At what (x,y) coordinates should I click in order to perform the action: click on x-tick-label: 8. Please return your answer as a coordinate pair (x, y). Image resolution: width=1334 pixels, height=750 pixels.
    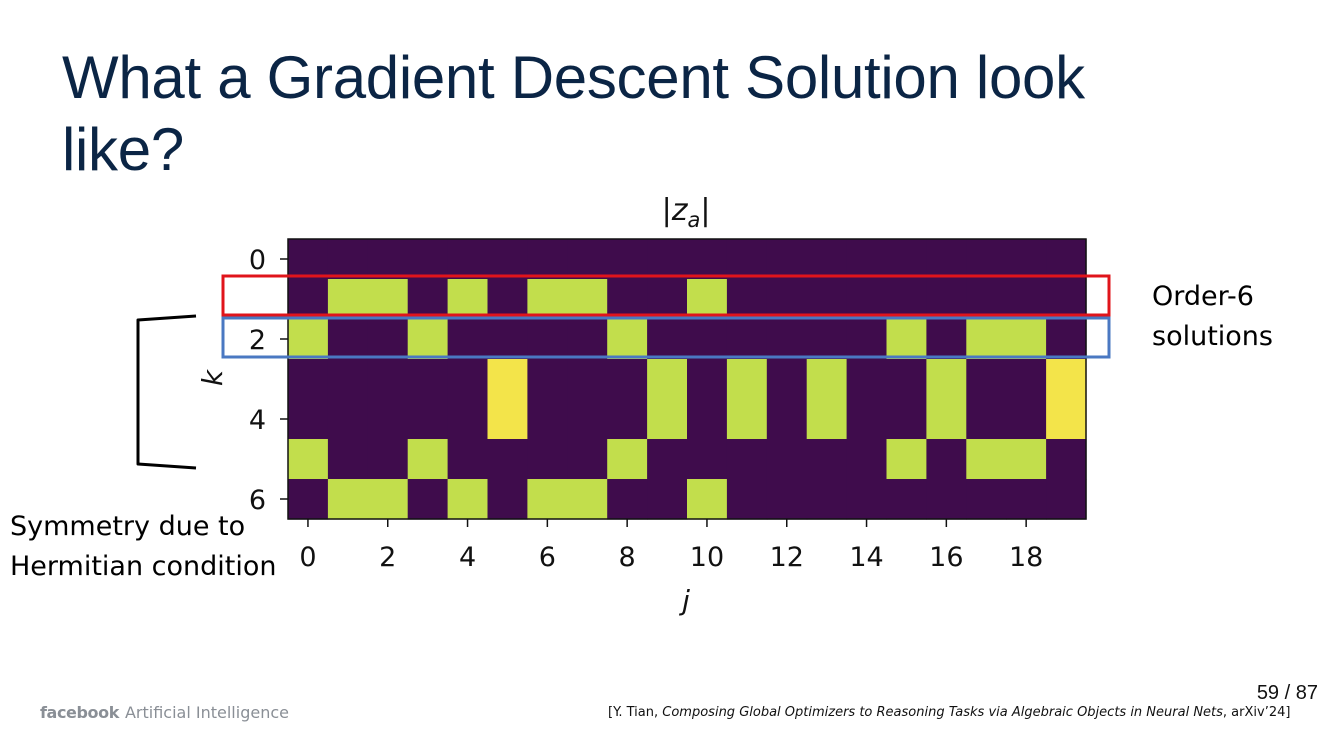
    Looking at the image, I should click on (627, 557).